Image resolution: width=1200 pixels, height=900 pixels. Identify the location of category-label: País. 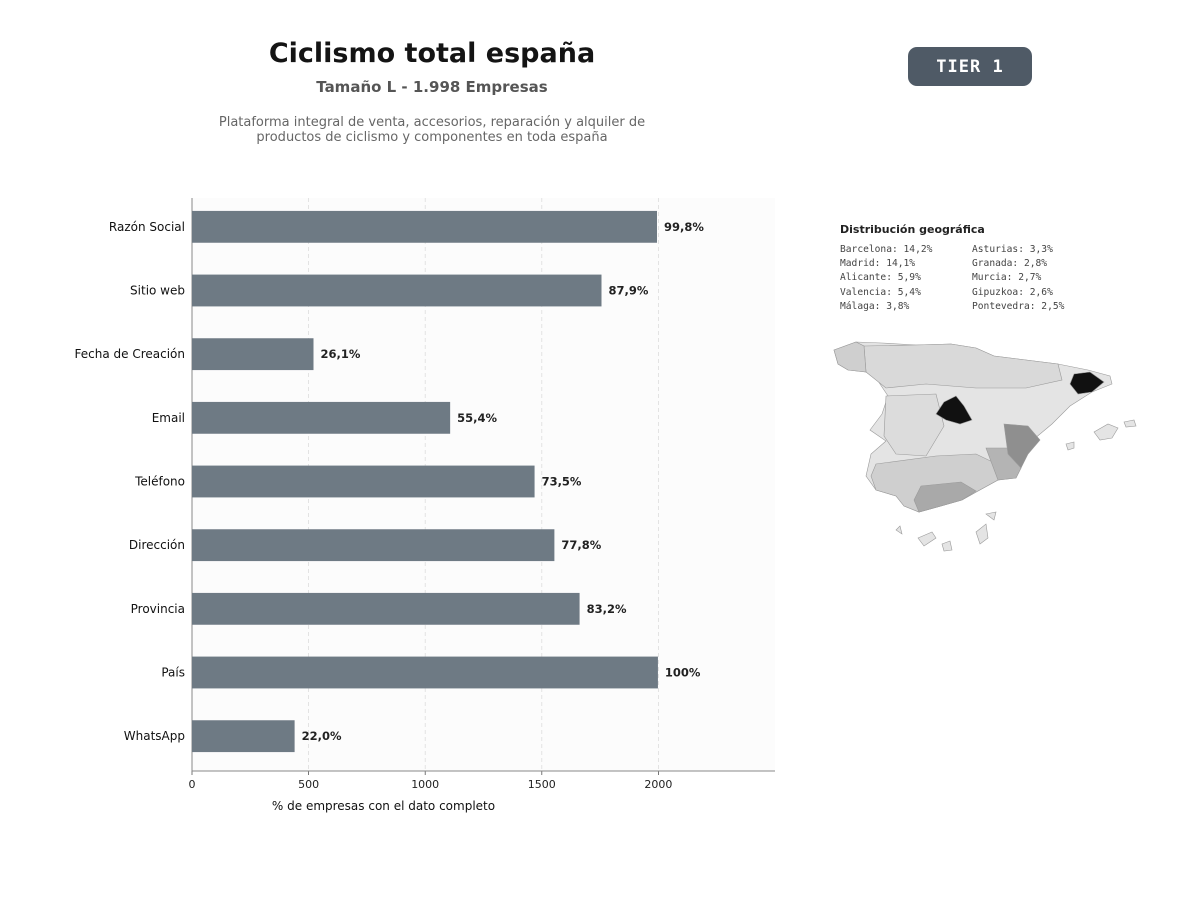
(173, 673).